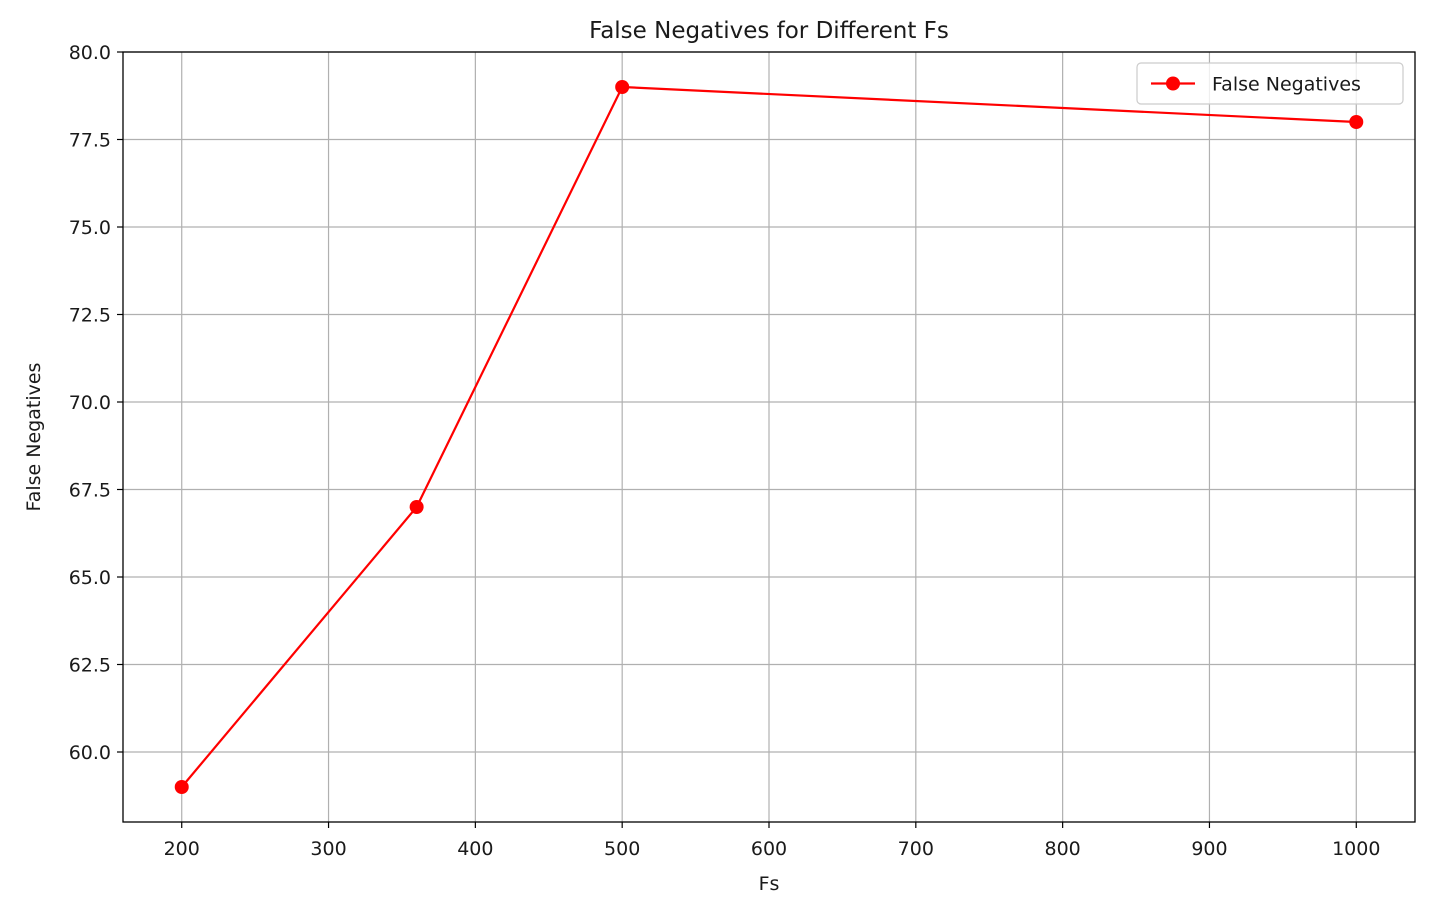  I want to click on y-tick-label: 67.5, so click(90, 491).